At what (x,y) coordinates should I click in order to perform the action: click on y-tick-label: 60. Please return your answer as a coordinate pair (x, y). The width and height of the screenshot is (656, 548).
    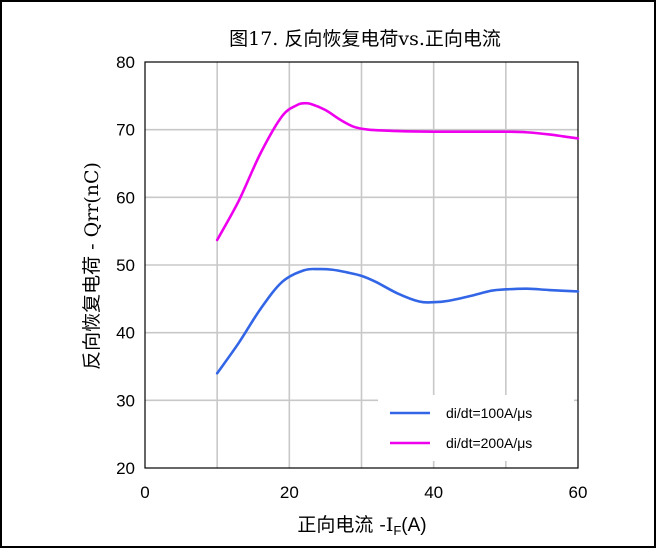
    Looking at the image, I should click on (125, 197).